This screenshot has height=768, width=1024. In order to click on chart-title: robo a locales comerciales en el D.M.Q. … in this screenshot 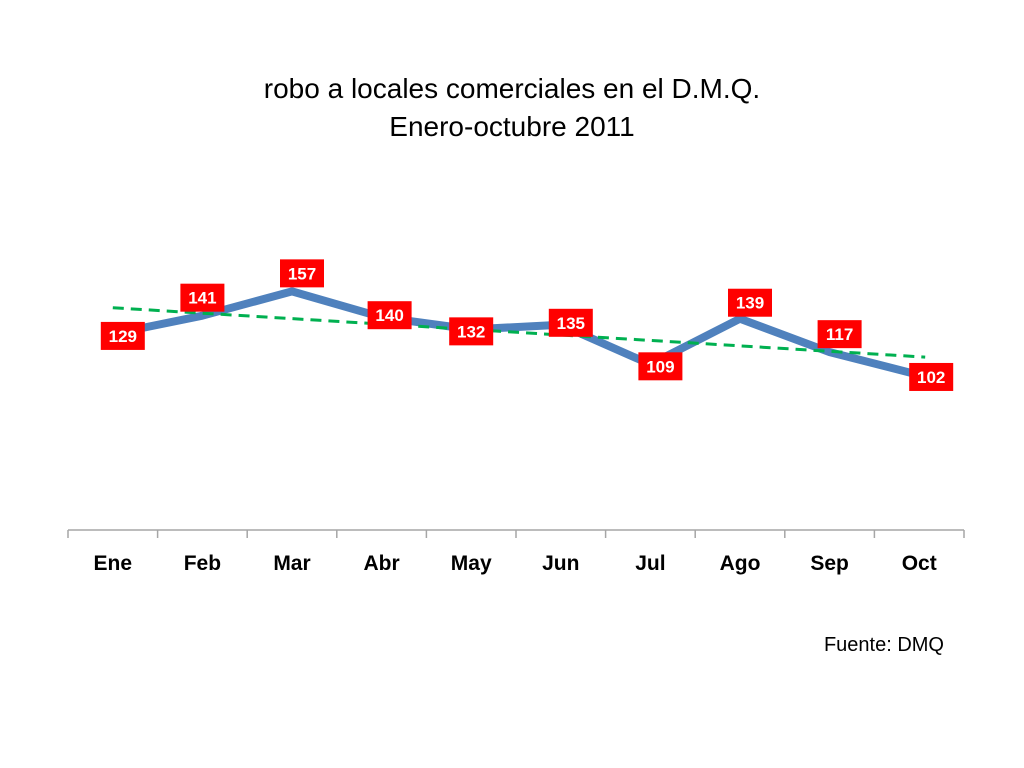, I will do `click(512, 108)`.